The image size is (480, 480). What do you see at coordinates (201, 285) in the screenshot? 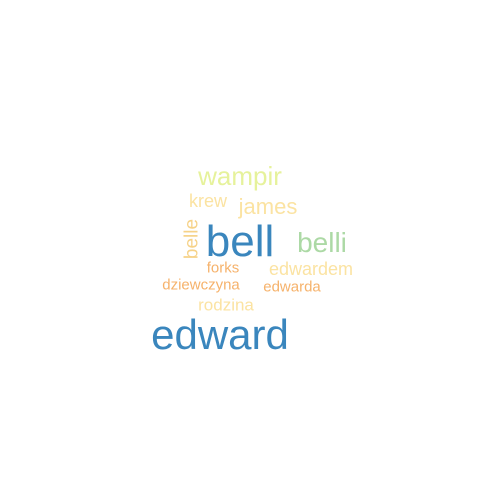
I see `word-dziewczyna: dziewczyna` at bounding box center [201, 285].